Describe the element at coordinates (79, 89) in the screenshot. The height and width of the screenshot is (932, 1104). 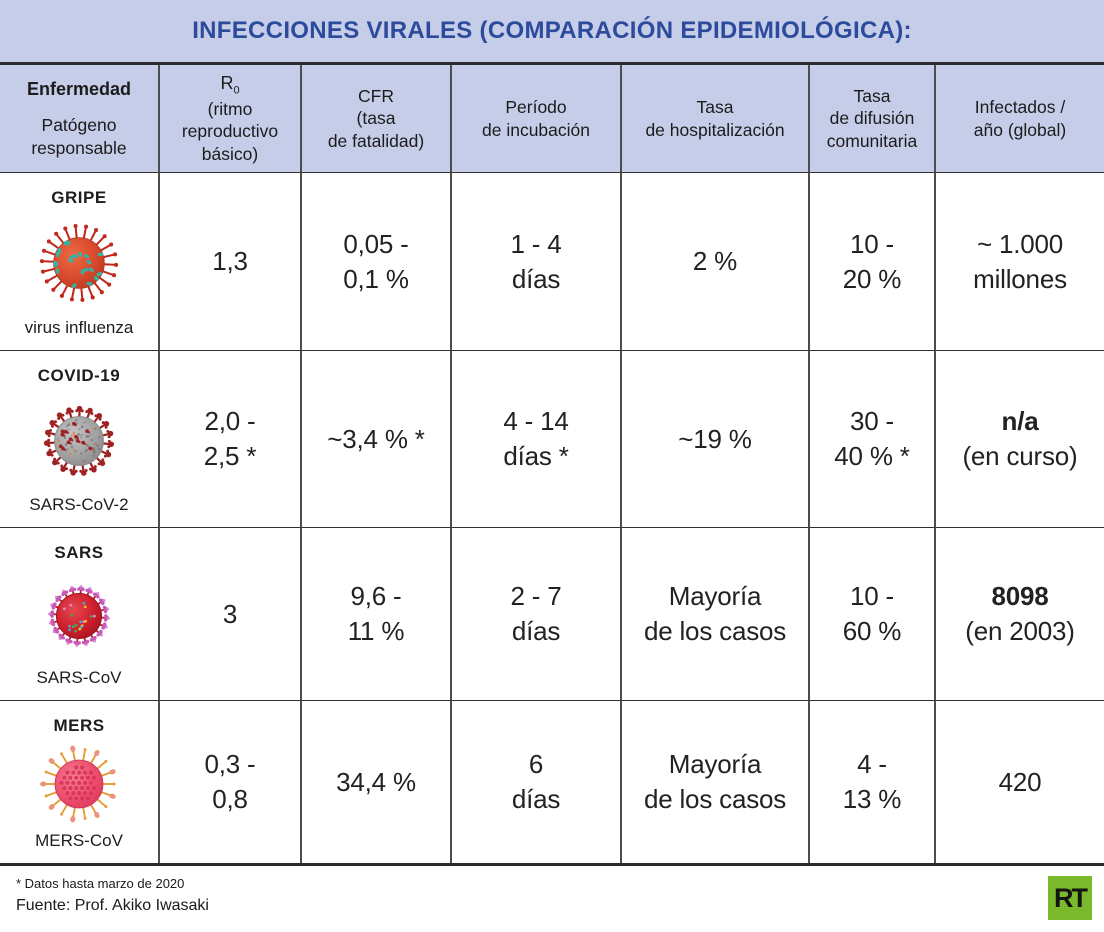
I see `header-disease-line1: Enfermedad` at that location.